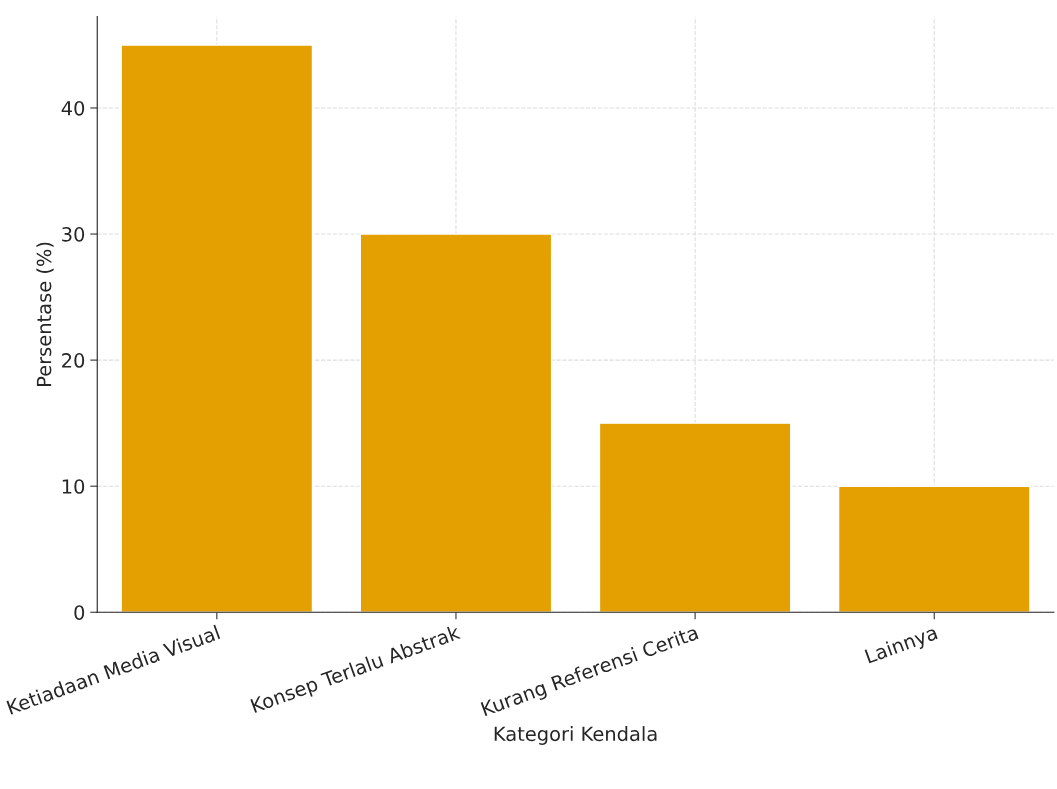  I want to click on x-axis-title: Kategori Kendala, so click(575, 735).